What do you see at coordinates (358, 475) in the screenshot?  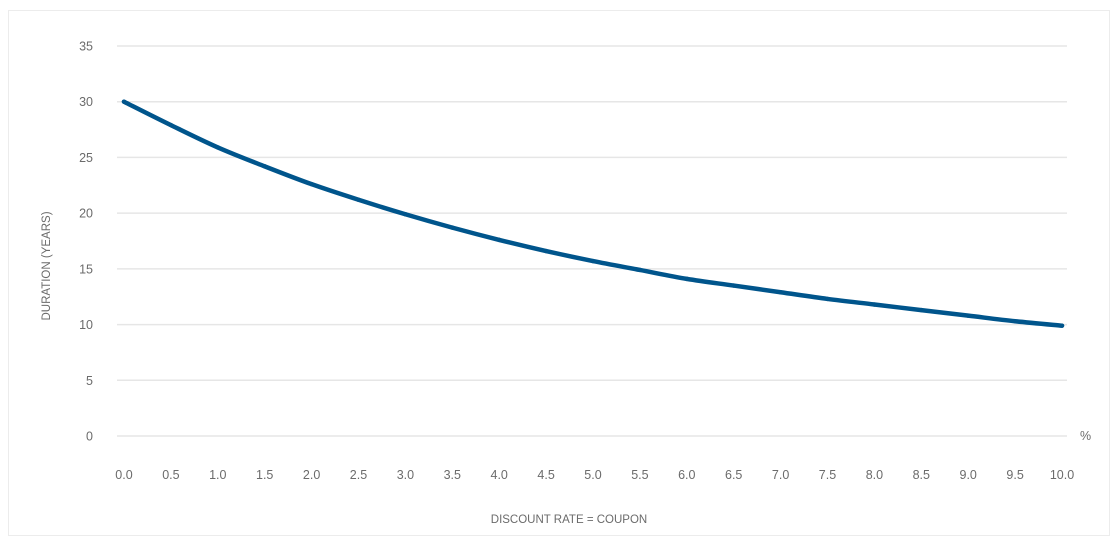 I see `x-tick-label: 2.5` at bounding box center [358, 475].